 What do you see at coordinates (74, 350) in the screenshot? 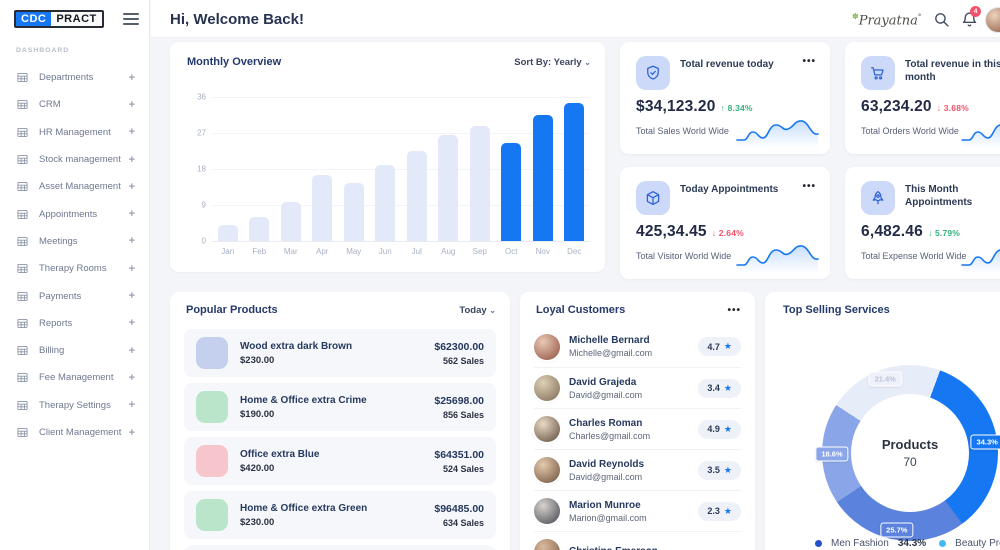
I see `sidebar-item-billing: Billing +` at bounding box center [74, 350].